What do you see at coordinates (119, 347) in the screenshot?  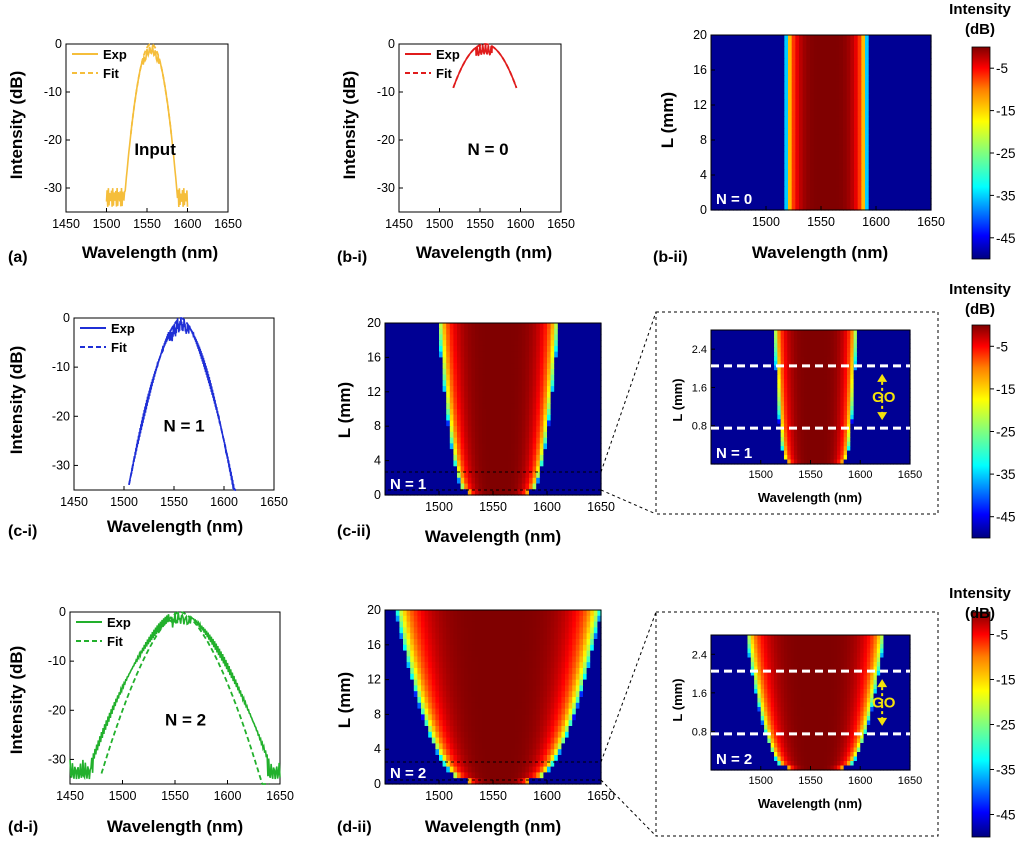 I see `legend-entry: Fit` at bounding box center [119, 347].